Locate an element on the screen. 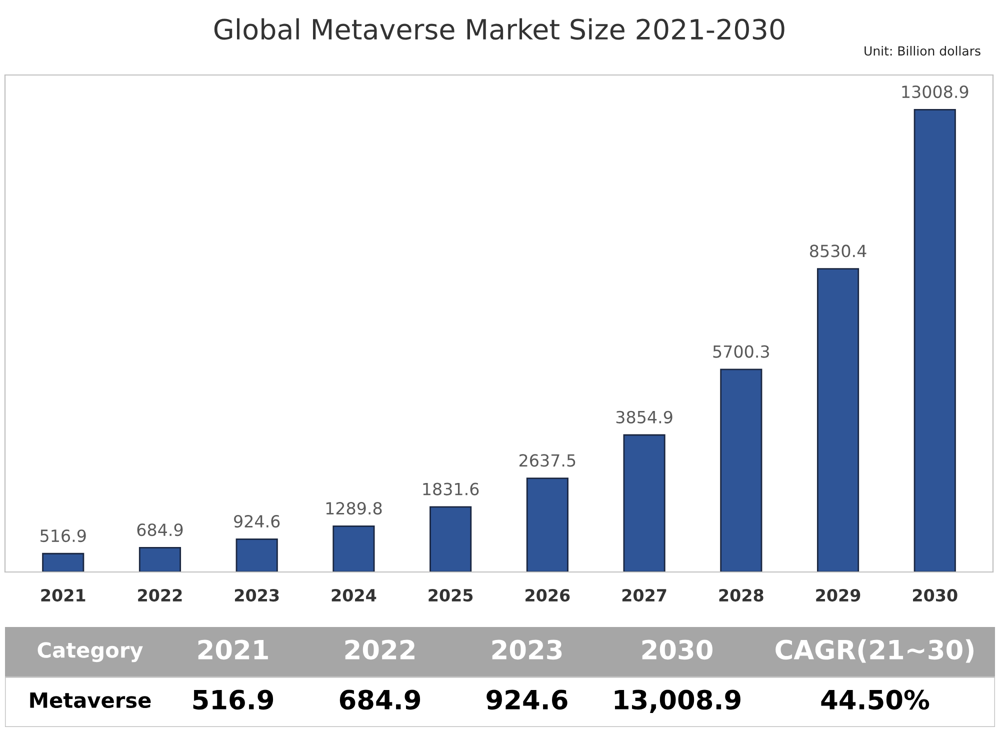  text: 2022 is located at coordinates (379, 650).